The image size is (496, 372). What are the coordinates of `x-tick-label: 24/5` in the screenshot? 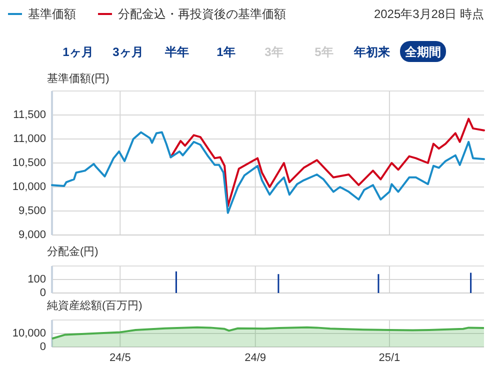 It's located at (120, 358).